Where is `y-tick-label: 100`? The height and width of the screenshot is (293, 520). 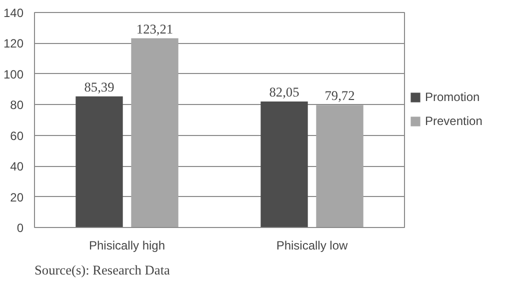 y-tick-label: 100 is located at coordinates (13, 74).